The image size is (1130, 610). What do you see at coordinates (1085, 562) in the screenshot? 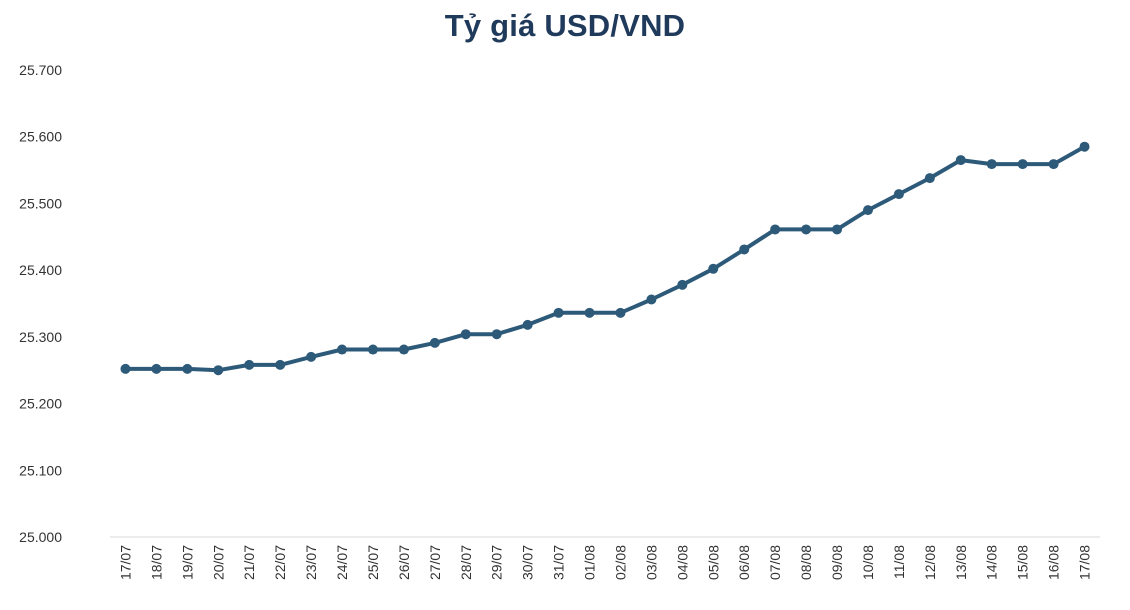
I see `x-tick-label: 17/08` at bounding box center [1085, 562].